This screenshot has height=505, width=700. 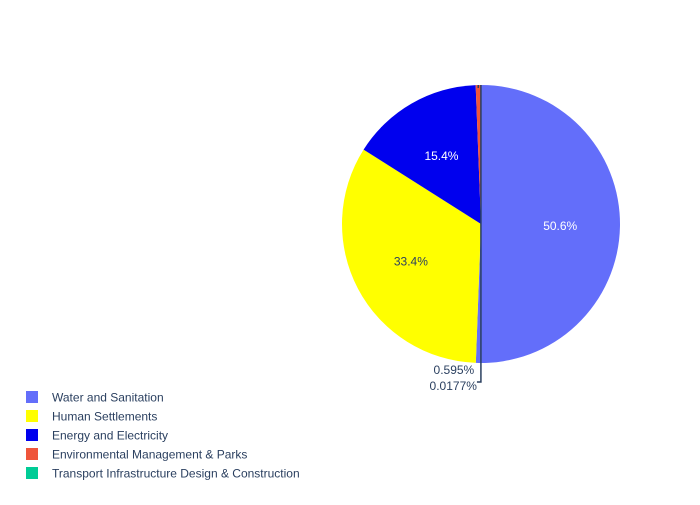 I want to click on legend-label-energy-and-electricity: Energy and Electricity, so click(x=110, y=436).